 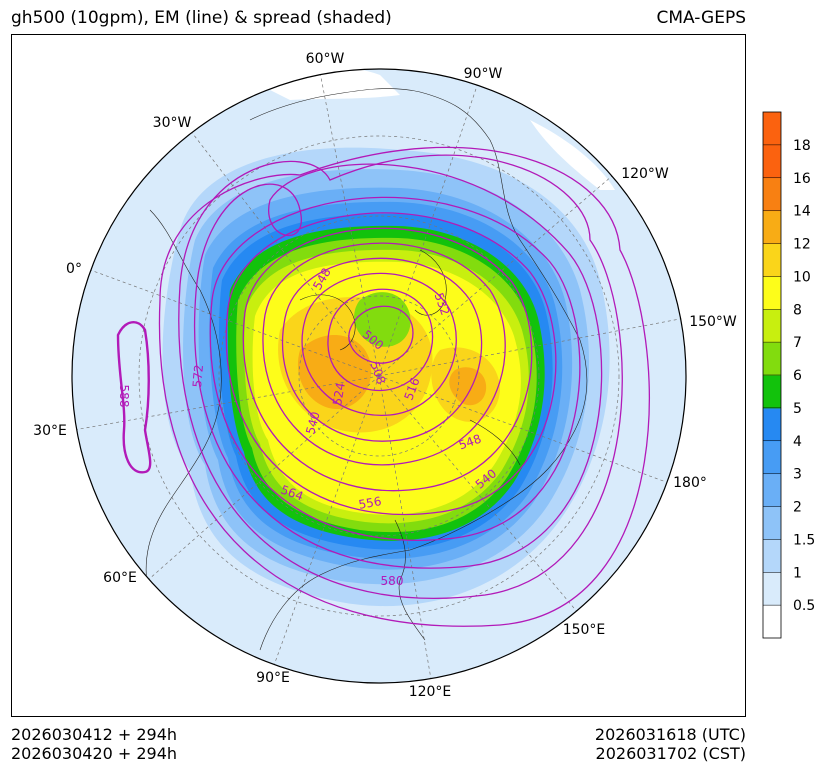 I want to click on colorbar-tick-label: 14, so click(x=802, y=212).